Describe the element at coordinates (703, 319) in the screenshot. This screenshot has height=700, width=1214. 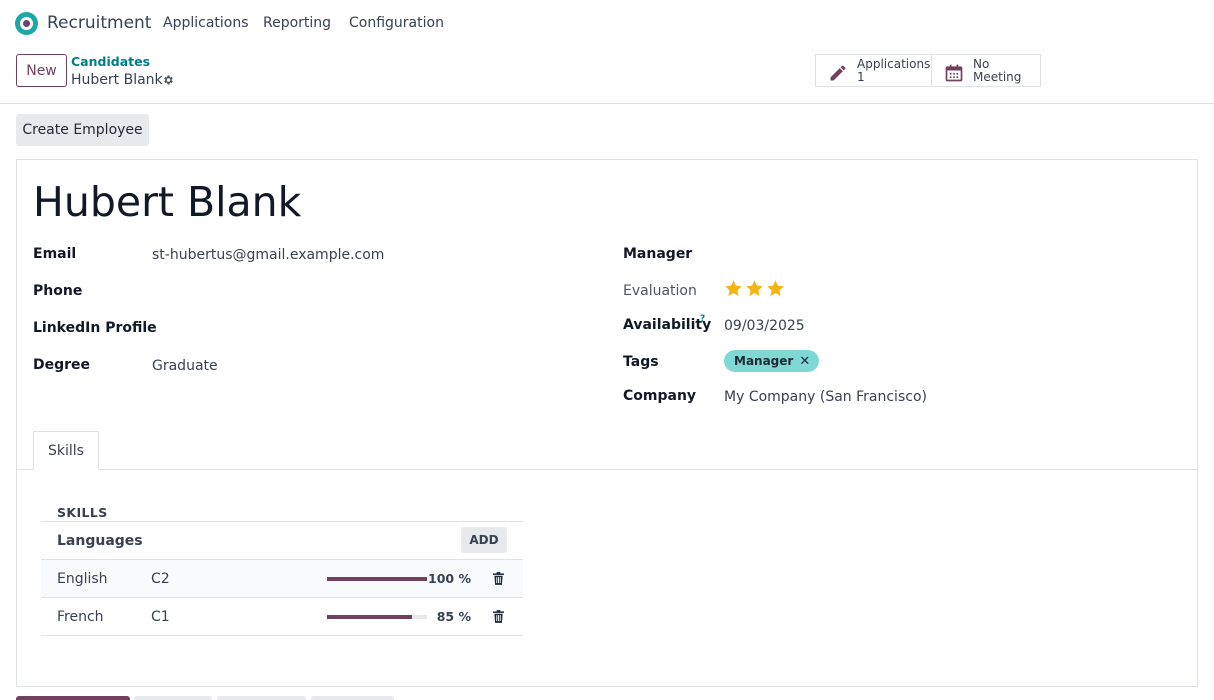
I see `availability-help-icon: ?` at that location.